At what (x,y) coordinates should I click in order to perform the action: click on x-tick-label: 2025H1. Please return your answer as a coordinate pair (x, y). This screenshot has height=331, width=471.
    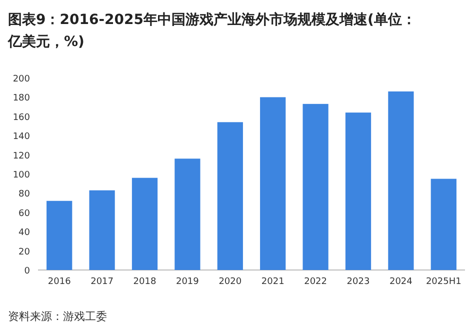
    Looking at the image, I should click on (444, 282).